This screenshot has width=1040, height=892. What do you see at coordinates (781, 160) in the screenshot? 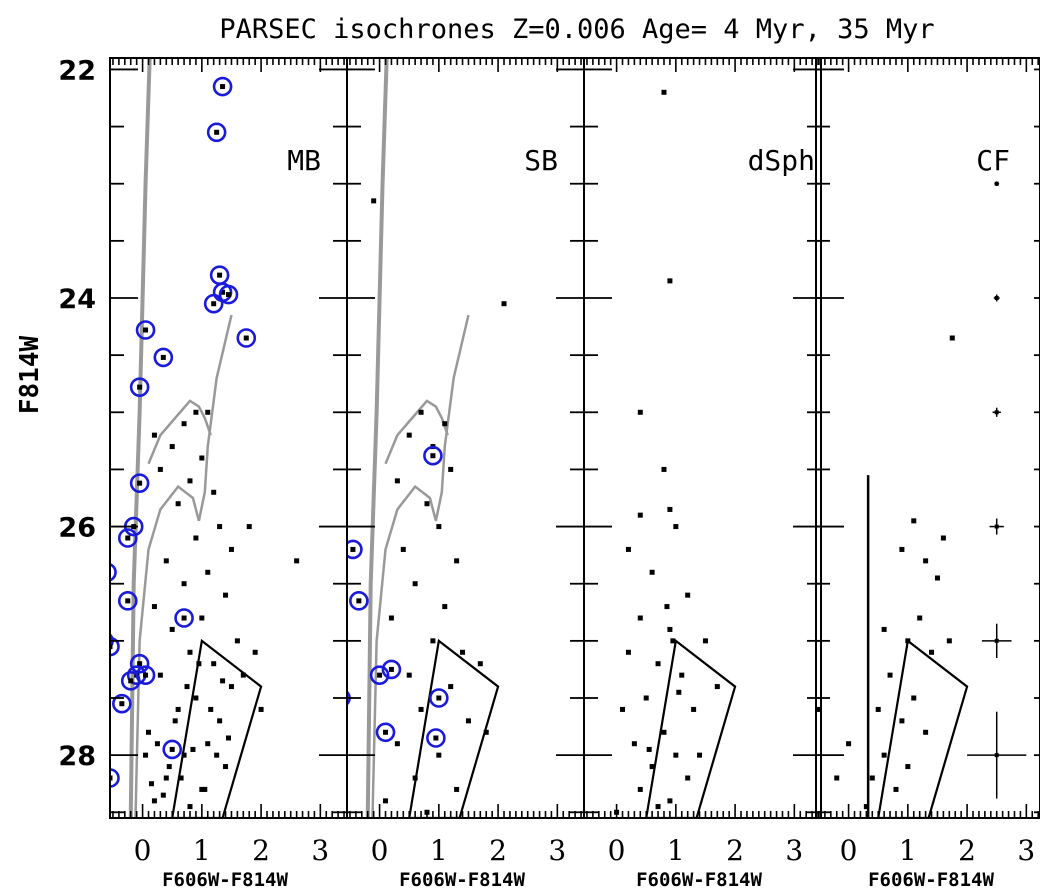
I see `panel-label: dSph` at bounding box center [781, 160].